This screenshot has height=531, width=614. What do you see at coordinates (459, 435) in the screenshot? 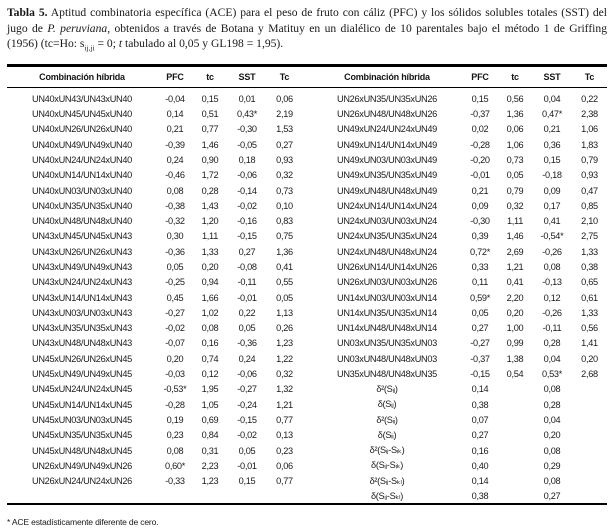
I see `table-row: δ(Sᵢᵢ) 0,27 0,20` at bounding box center [459, 435].